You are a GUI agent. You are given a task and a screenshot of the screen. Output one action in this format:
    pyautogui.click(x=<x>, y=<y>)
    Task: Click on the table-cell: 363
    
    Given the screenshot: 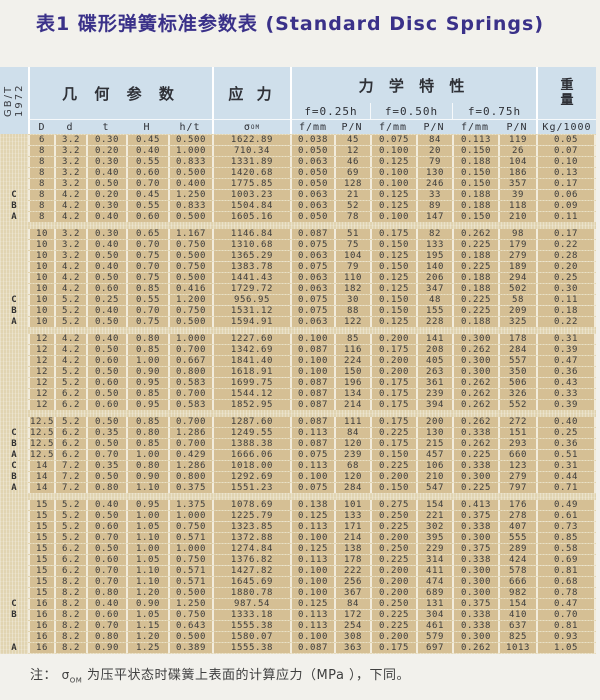 What is the action you would take?
    pyautogui.click(x=352, y=648)
    